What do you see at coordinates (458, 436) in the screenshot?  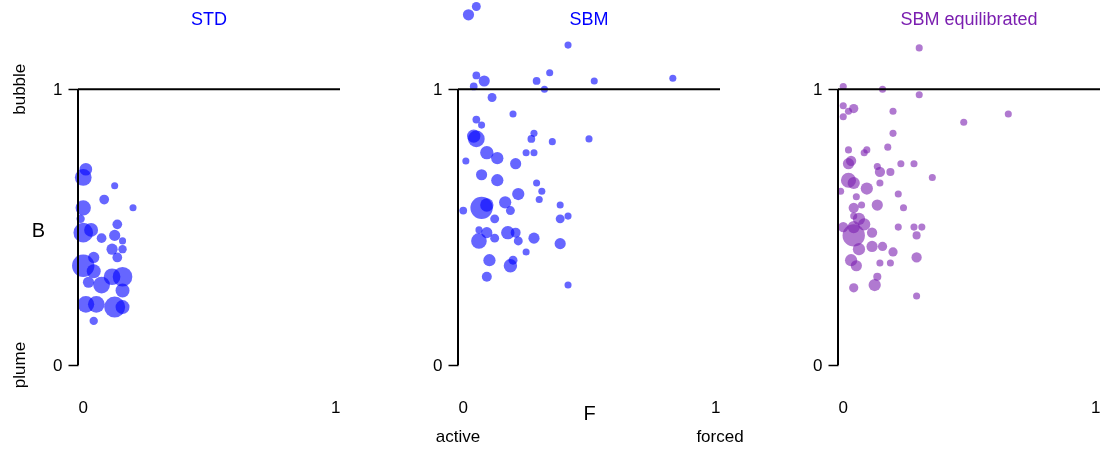 I see `text: active` at bounding box center [458, 436].